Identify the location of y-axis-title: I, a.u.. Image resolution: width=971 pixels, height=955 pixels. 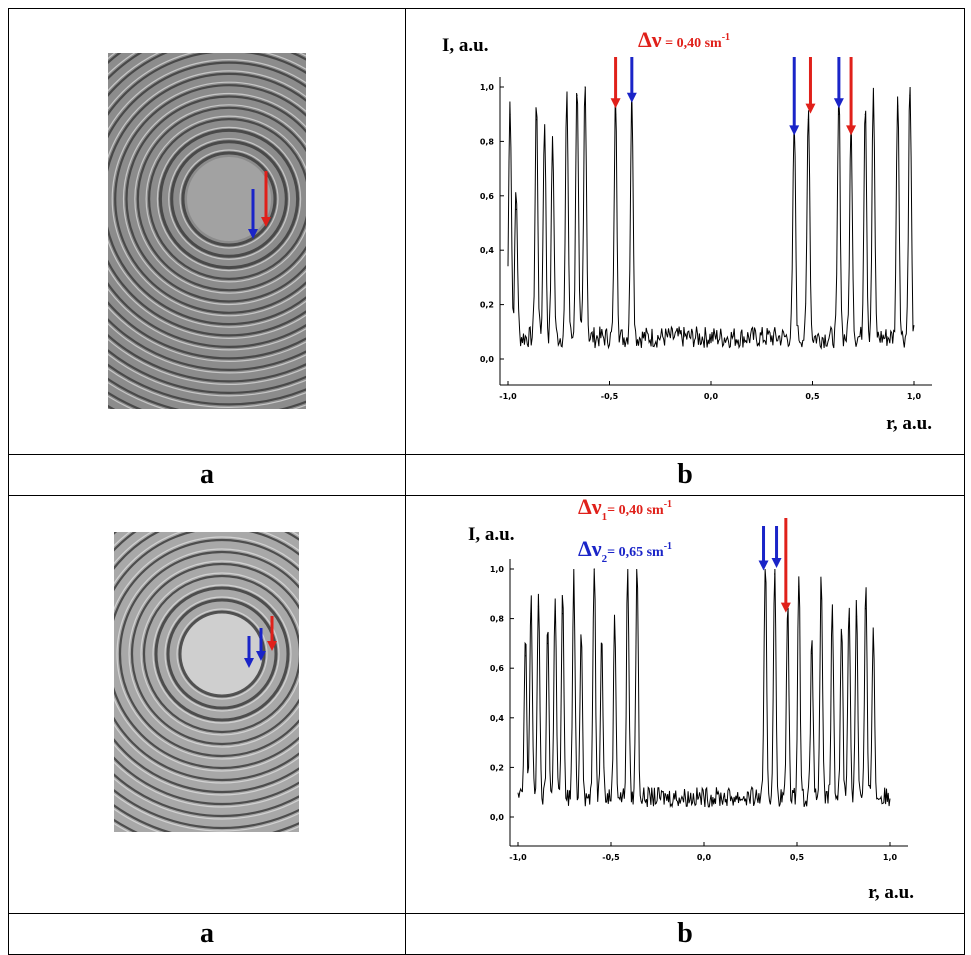
(465, 45).